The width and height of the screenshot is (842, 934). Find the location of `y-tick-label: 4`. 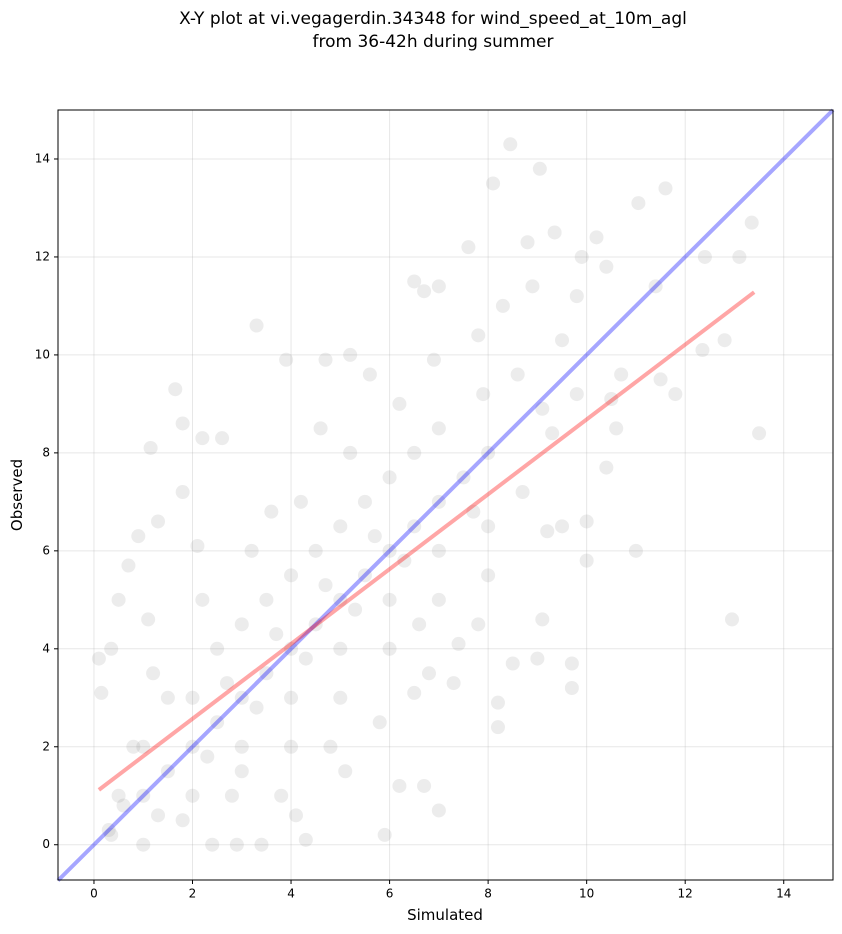

y-tick-label: 4 is located at coordinates (46, 648).